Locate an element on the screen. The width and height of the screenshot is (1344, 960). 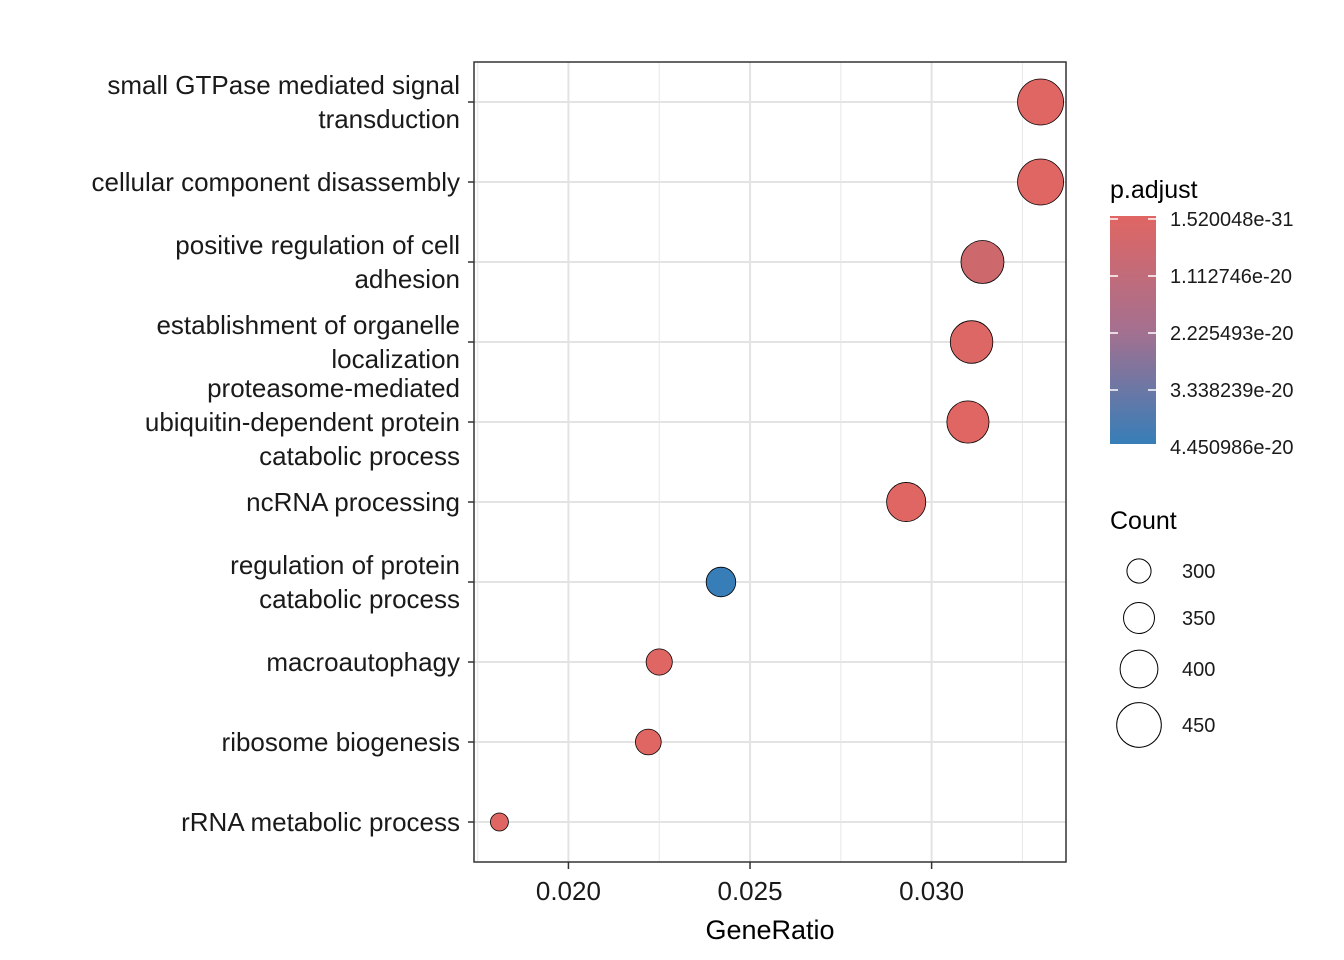
y-tick-label-line: proteasome-mediated is located at coordinates (333, 388).